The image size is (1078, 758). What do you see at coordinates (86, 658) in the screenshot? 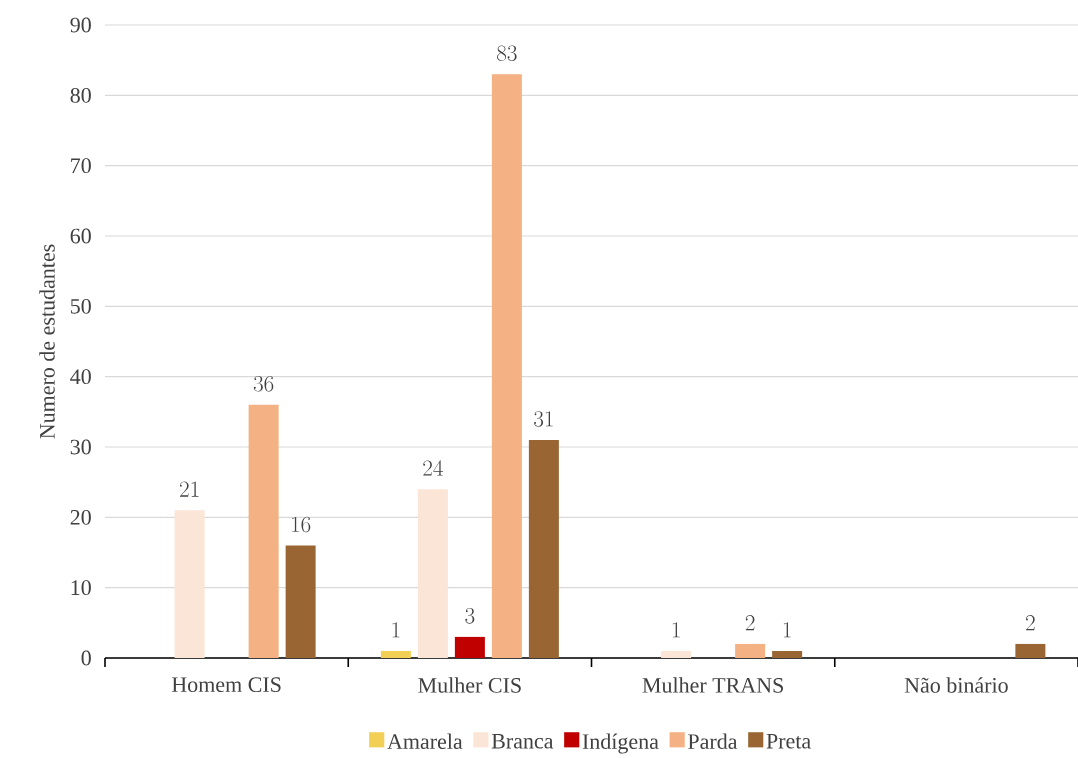
I see `y-tick-label: 0` at bounding box center [86, 658].